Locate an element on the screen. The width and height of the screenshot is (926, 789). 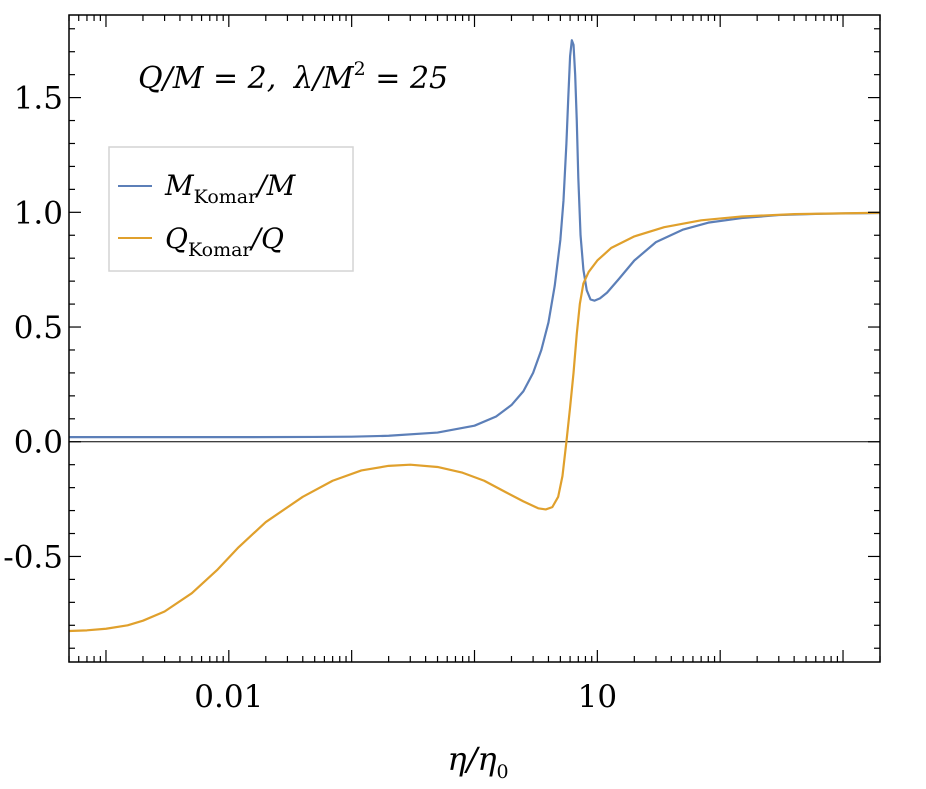
y-tick-label: -0.5 is located at coordinates (33, 557).